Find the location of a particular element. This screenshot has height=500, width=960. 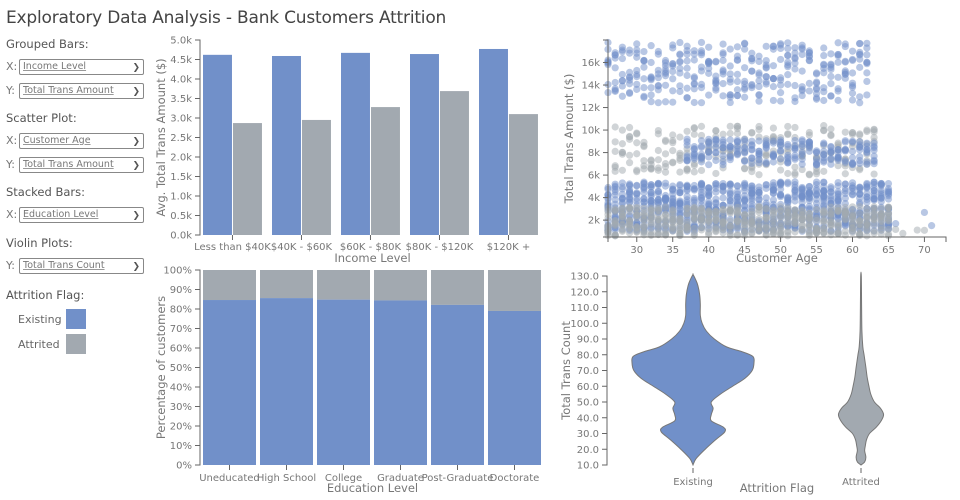

violin-attrited is located at coordinates (861, 368).